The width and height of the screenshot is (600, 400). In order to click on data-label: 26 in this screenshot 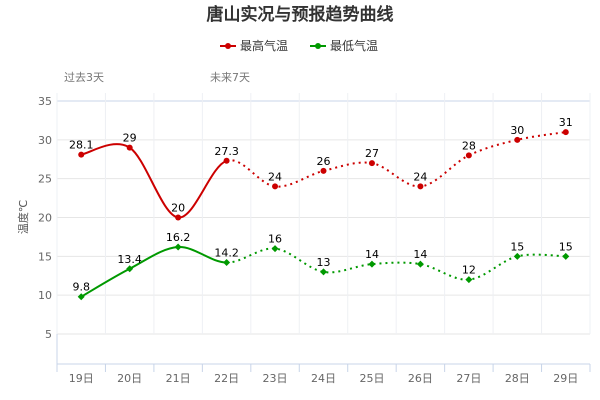, I will do `click(324, 161)`.